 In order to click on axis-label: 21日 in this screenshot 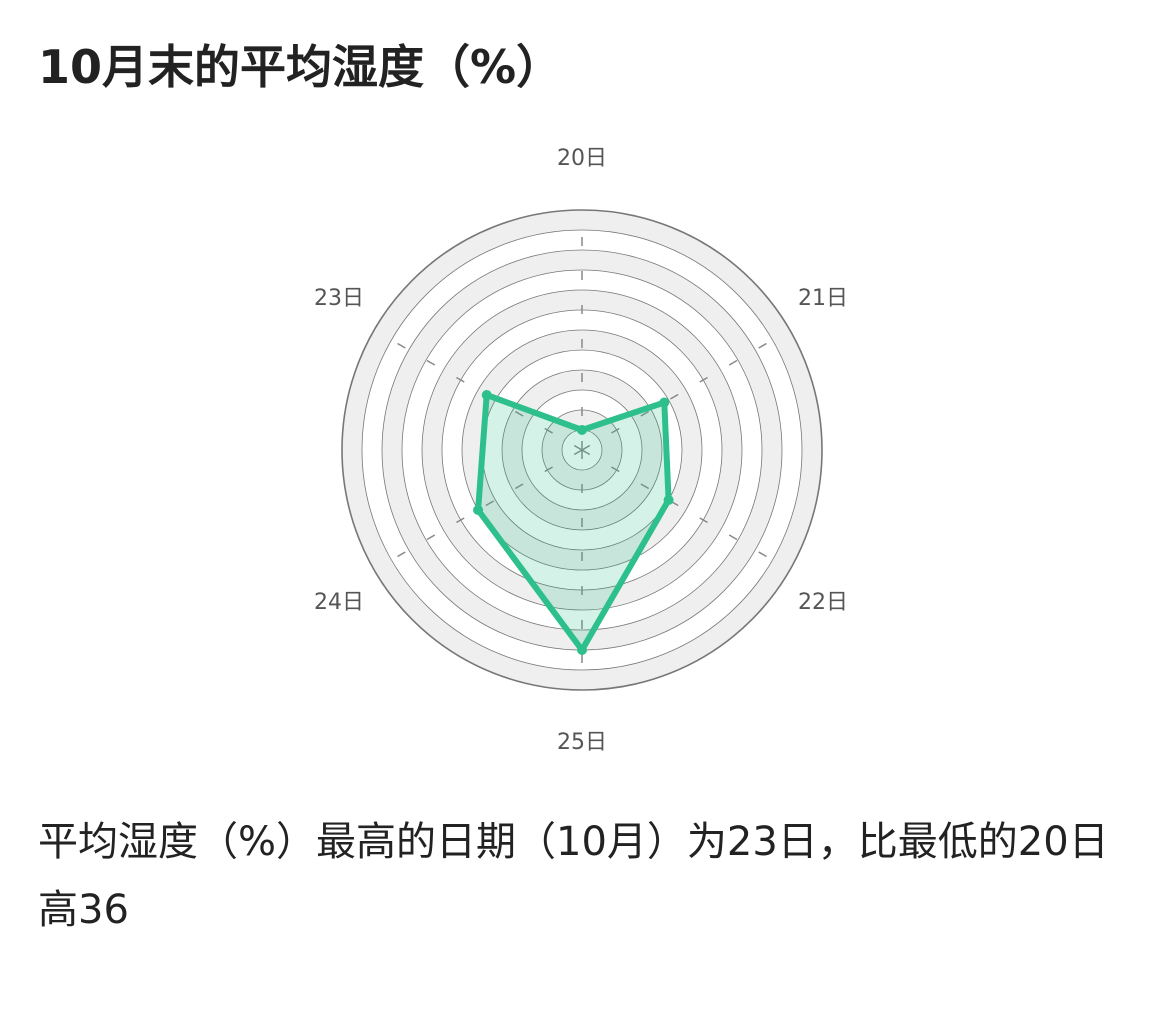, I will do `click(823, 298)`.